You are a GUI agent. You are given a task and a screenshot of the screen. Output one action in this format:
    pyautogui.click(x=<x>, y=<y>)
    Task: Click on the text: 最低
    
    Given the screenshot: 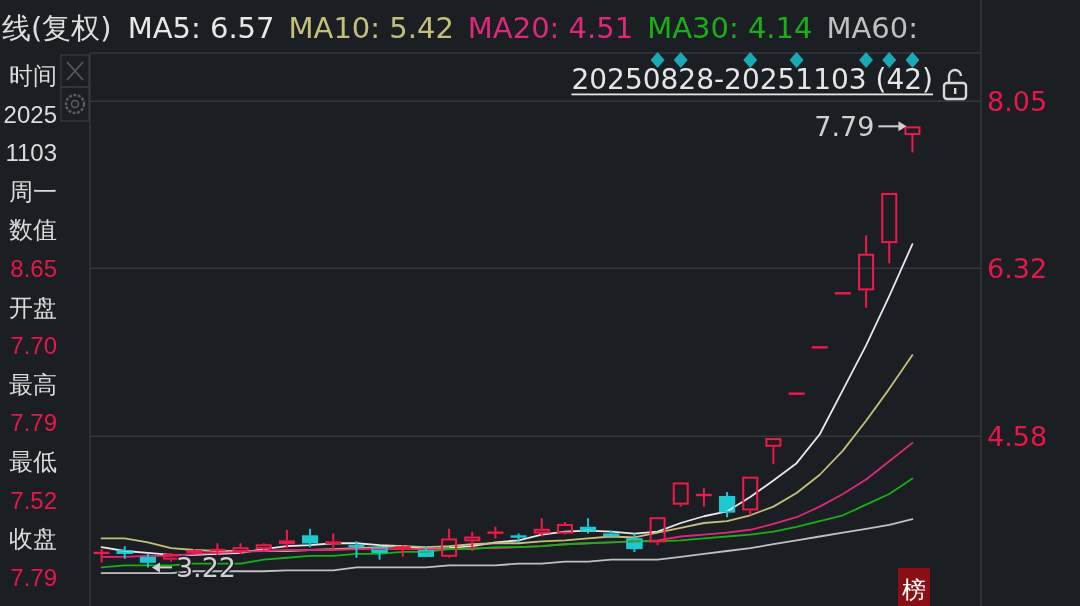 What is the action you would take?
    pyautogui.click(x=33, y=461)
    